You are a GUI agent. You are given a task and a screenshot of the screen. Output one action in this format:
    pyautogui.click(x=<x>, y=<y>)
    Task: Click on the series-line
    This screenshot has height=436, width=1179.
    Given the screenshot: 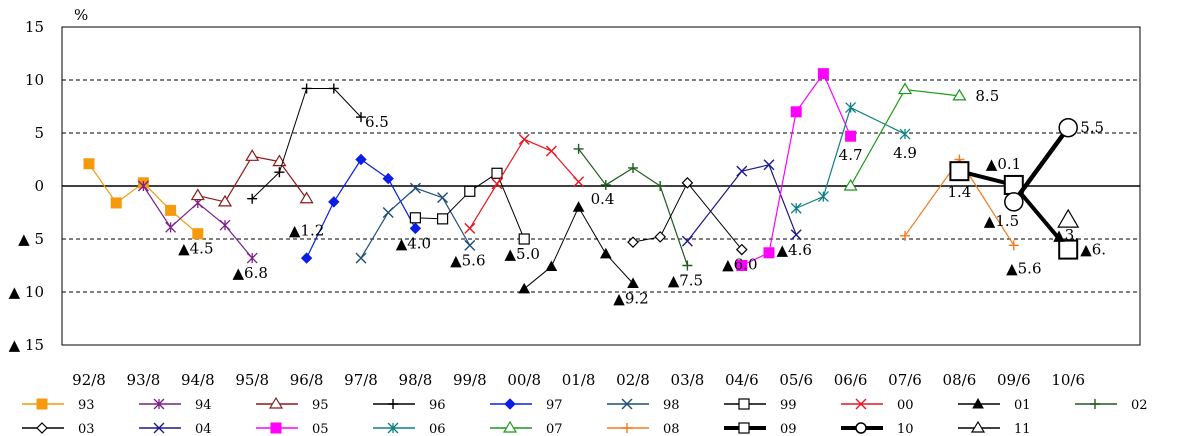 What is the action you would take?
    pyautogui.click(x=687, y=216)
    